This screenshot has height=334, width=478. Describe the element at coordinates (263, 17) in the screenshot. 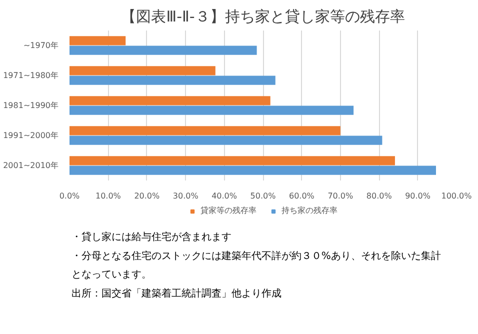

I see `chart-title: 【図表Ⅲ-Ⅱ-３】持ち家と貸し家等の残存率` at that location.